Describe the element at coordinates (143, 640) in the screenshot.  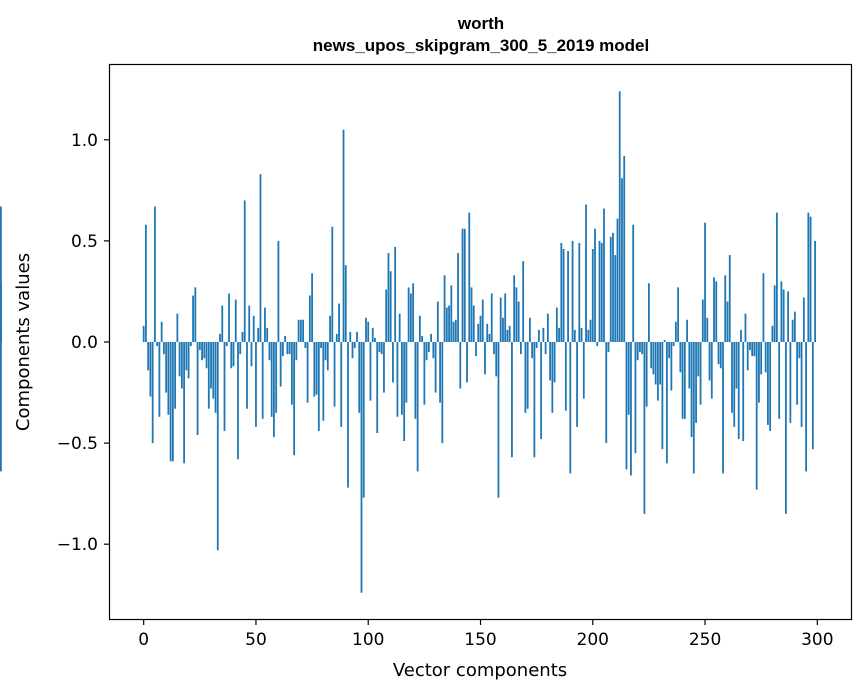
I see `x-tick-label: 0` at that location.